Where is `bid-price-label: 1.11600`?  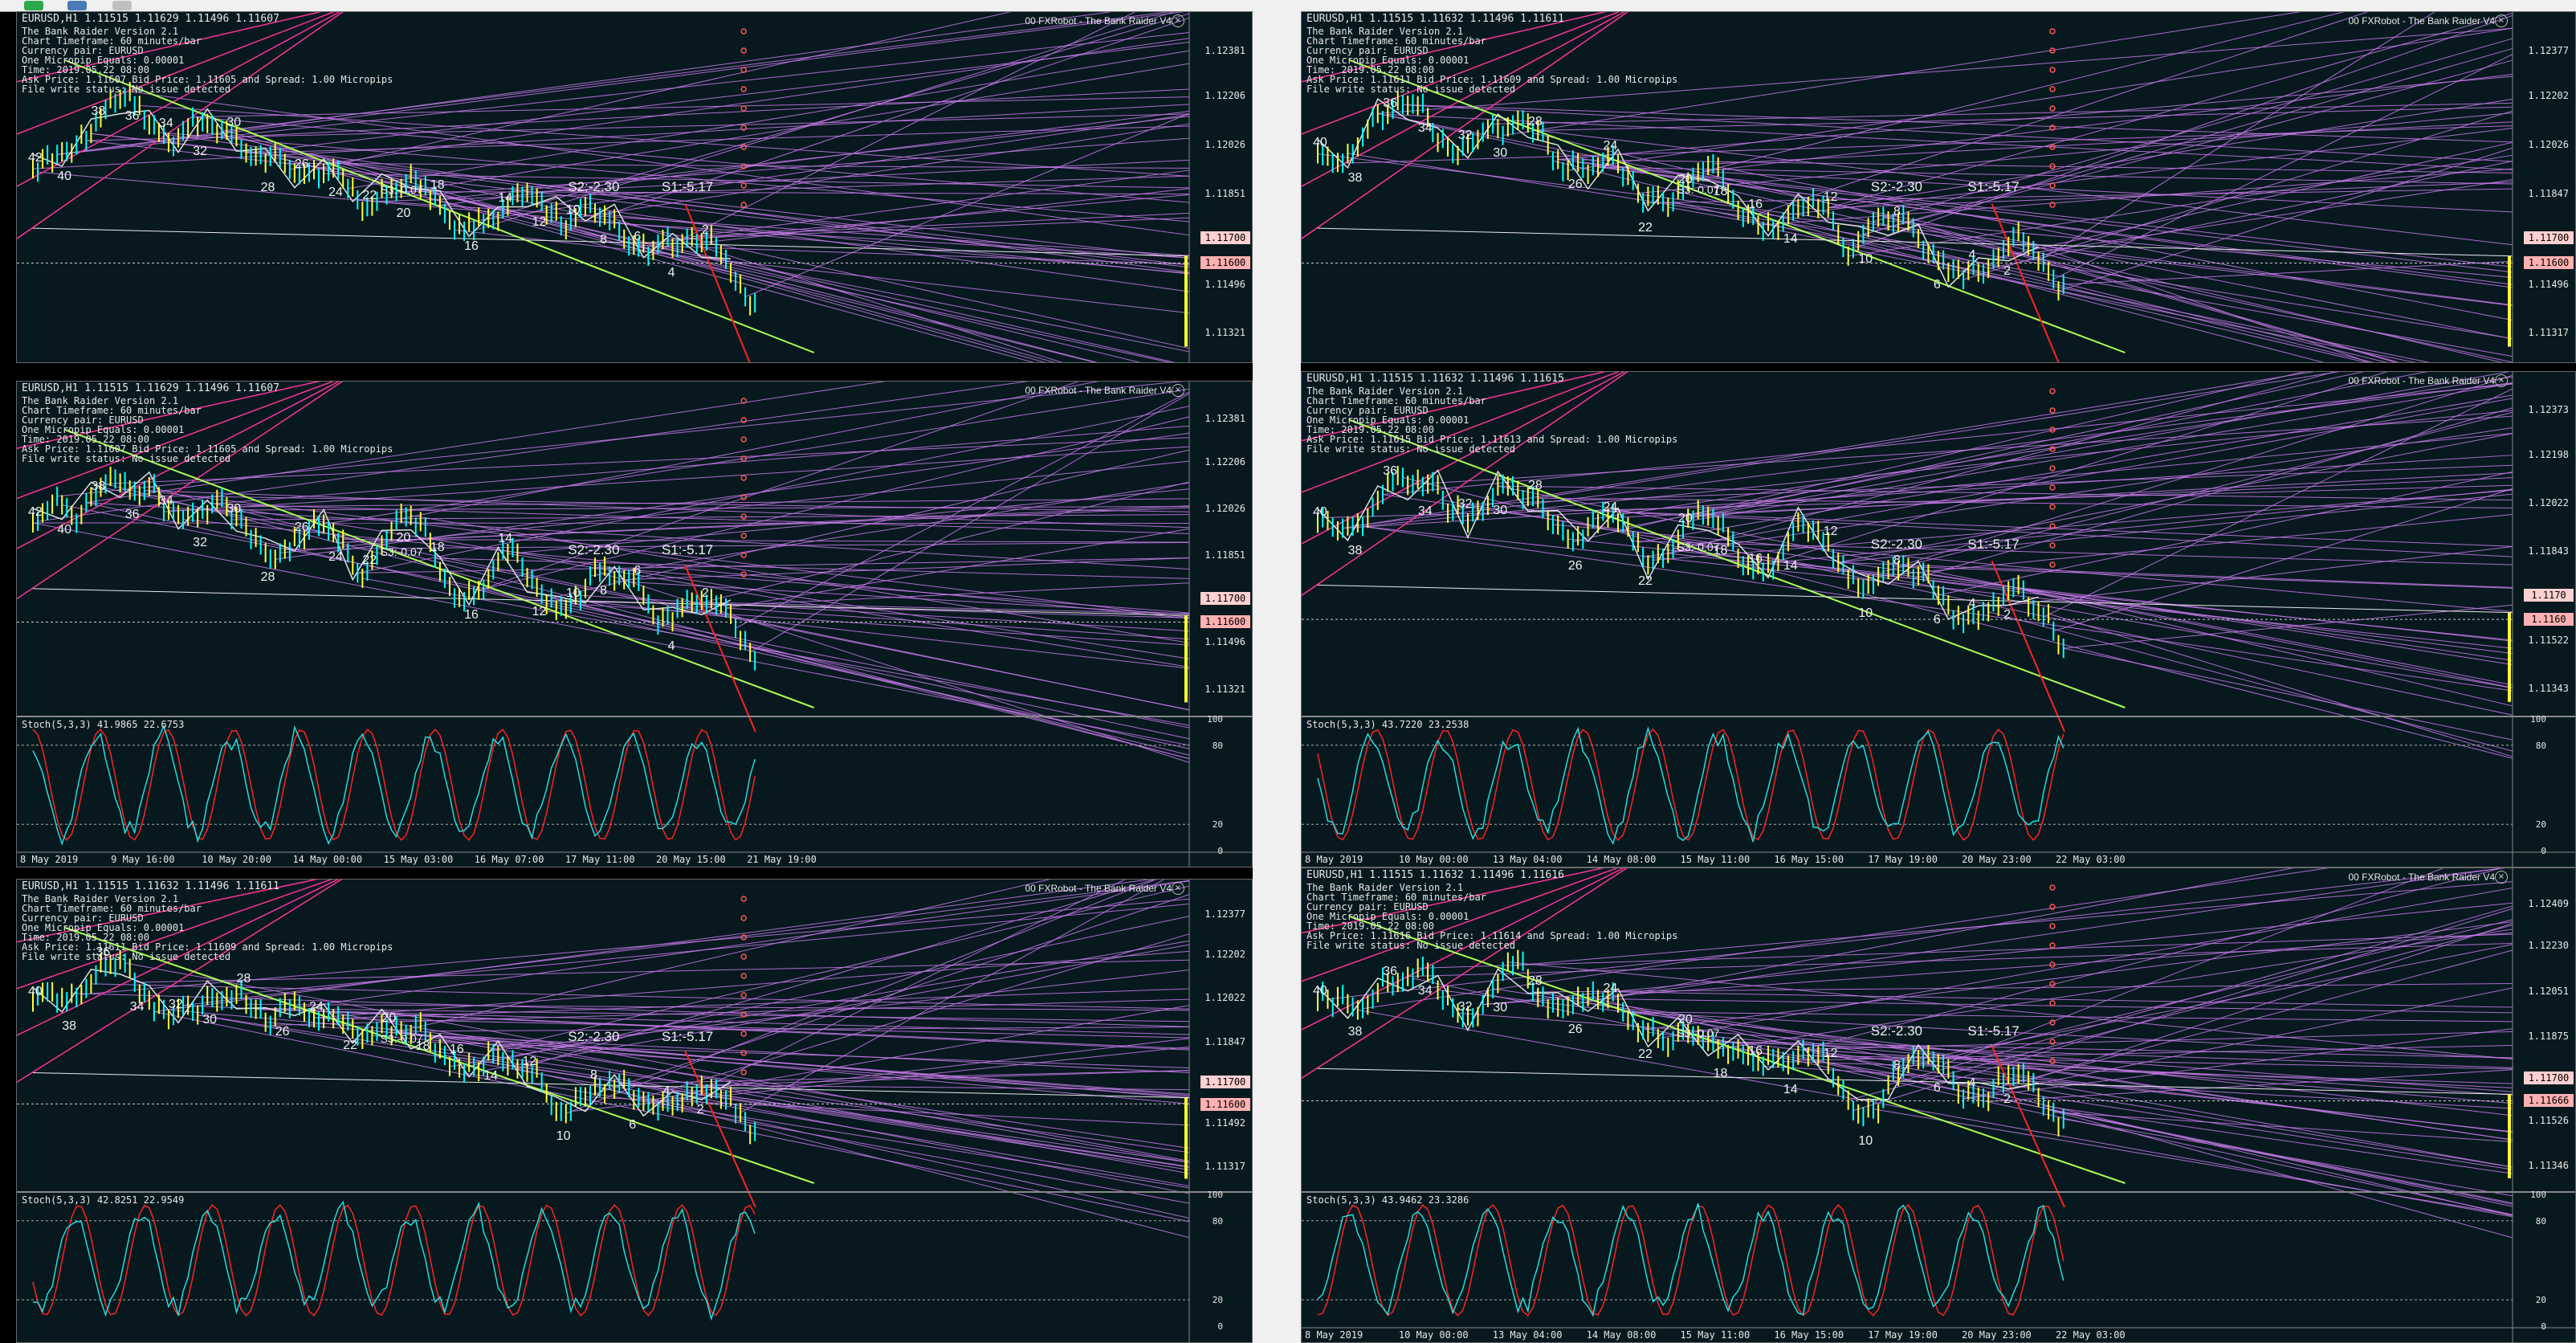 bid-price-label: 1.11600 is located at coordinates (1225, 262).